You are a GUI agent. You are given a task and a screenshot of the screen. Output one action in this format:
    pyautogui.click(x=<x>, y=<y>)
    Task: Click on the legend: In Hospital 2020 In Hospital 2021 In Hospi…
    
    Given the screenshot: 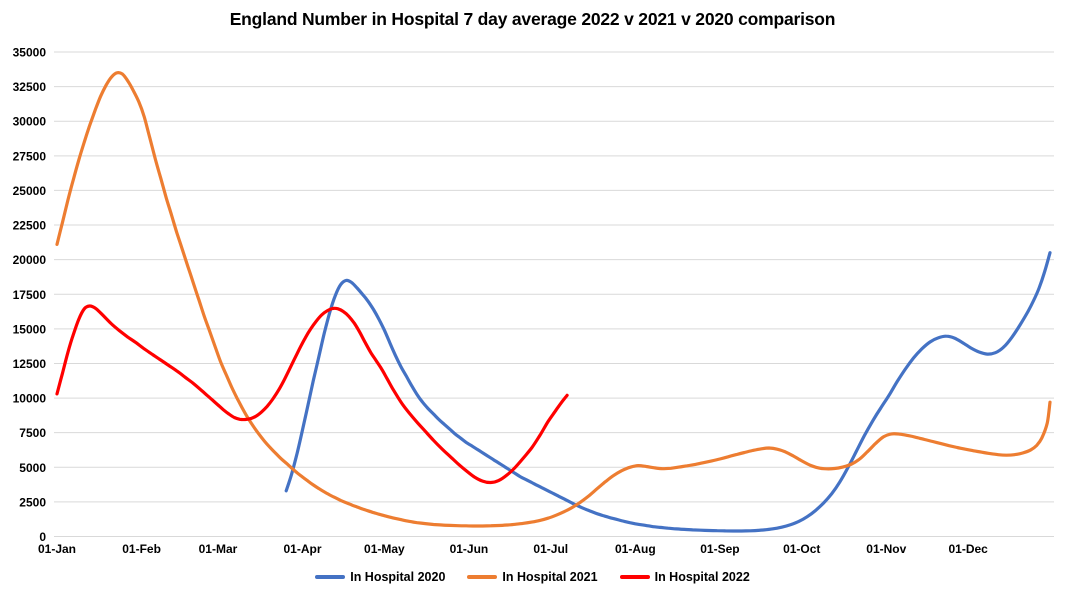 What is the action you would take?
    pyautogui.click(x=532, y=577)
    